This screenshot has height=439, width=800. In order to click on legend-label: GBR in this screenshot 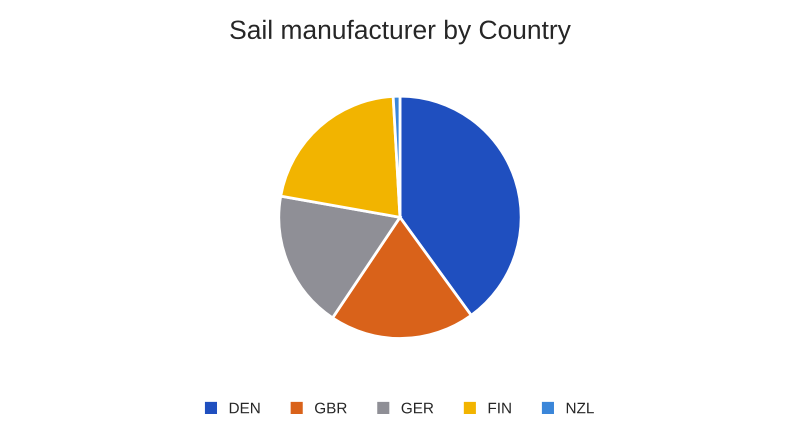, I will do `click(331, 408)`.